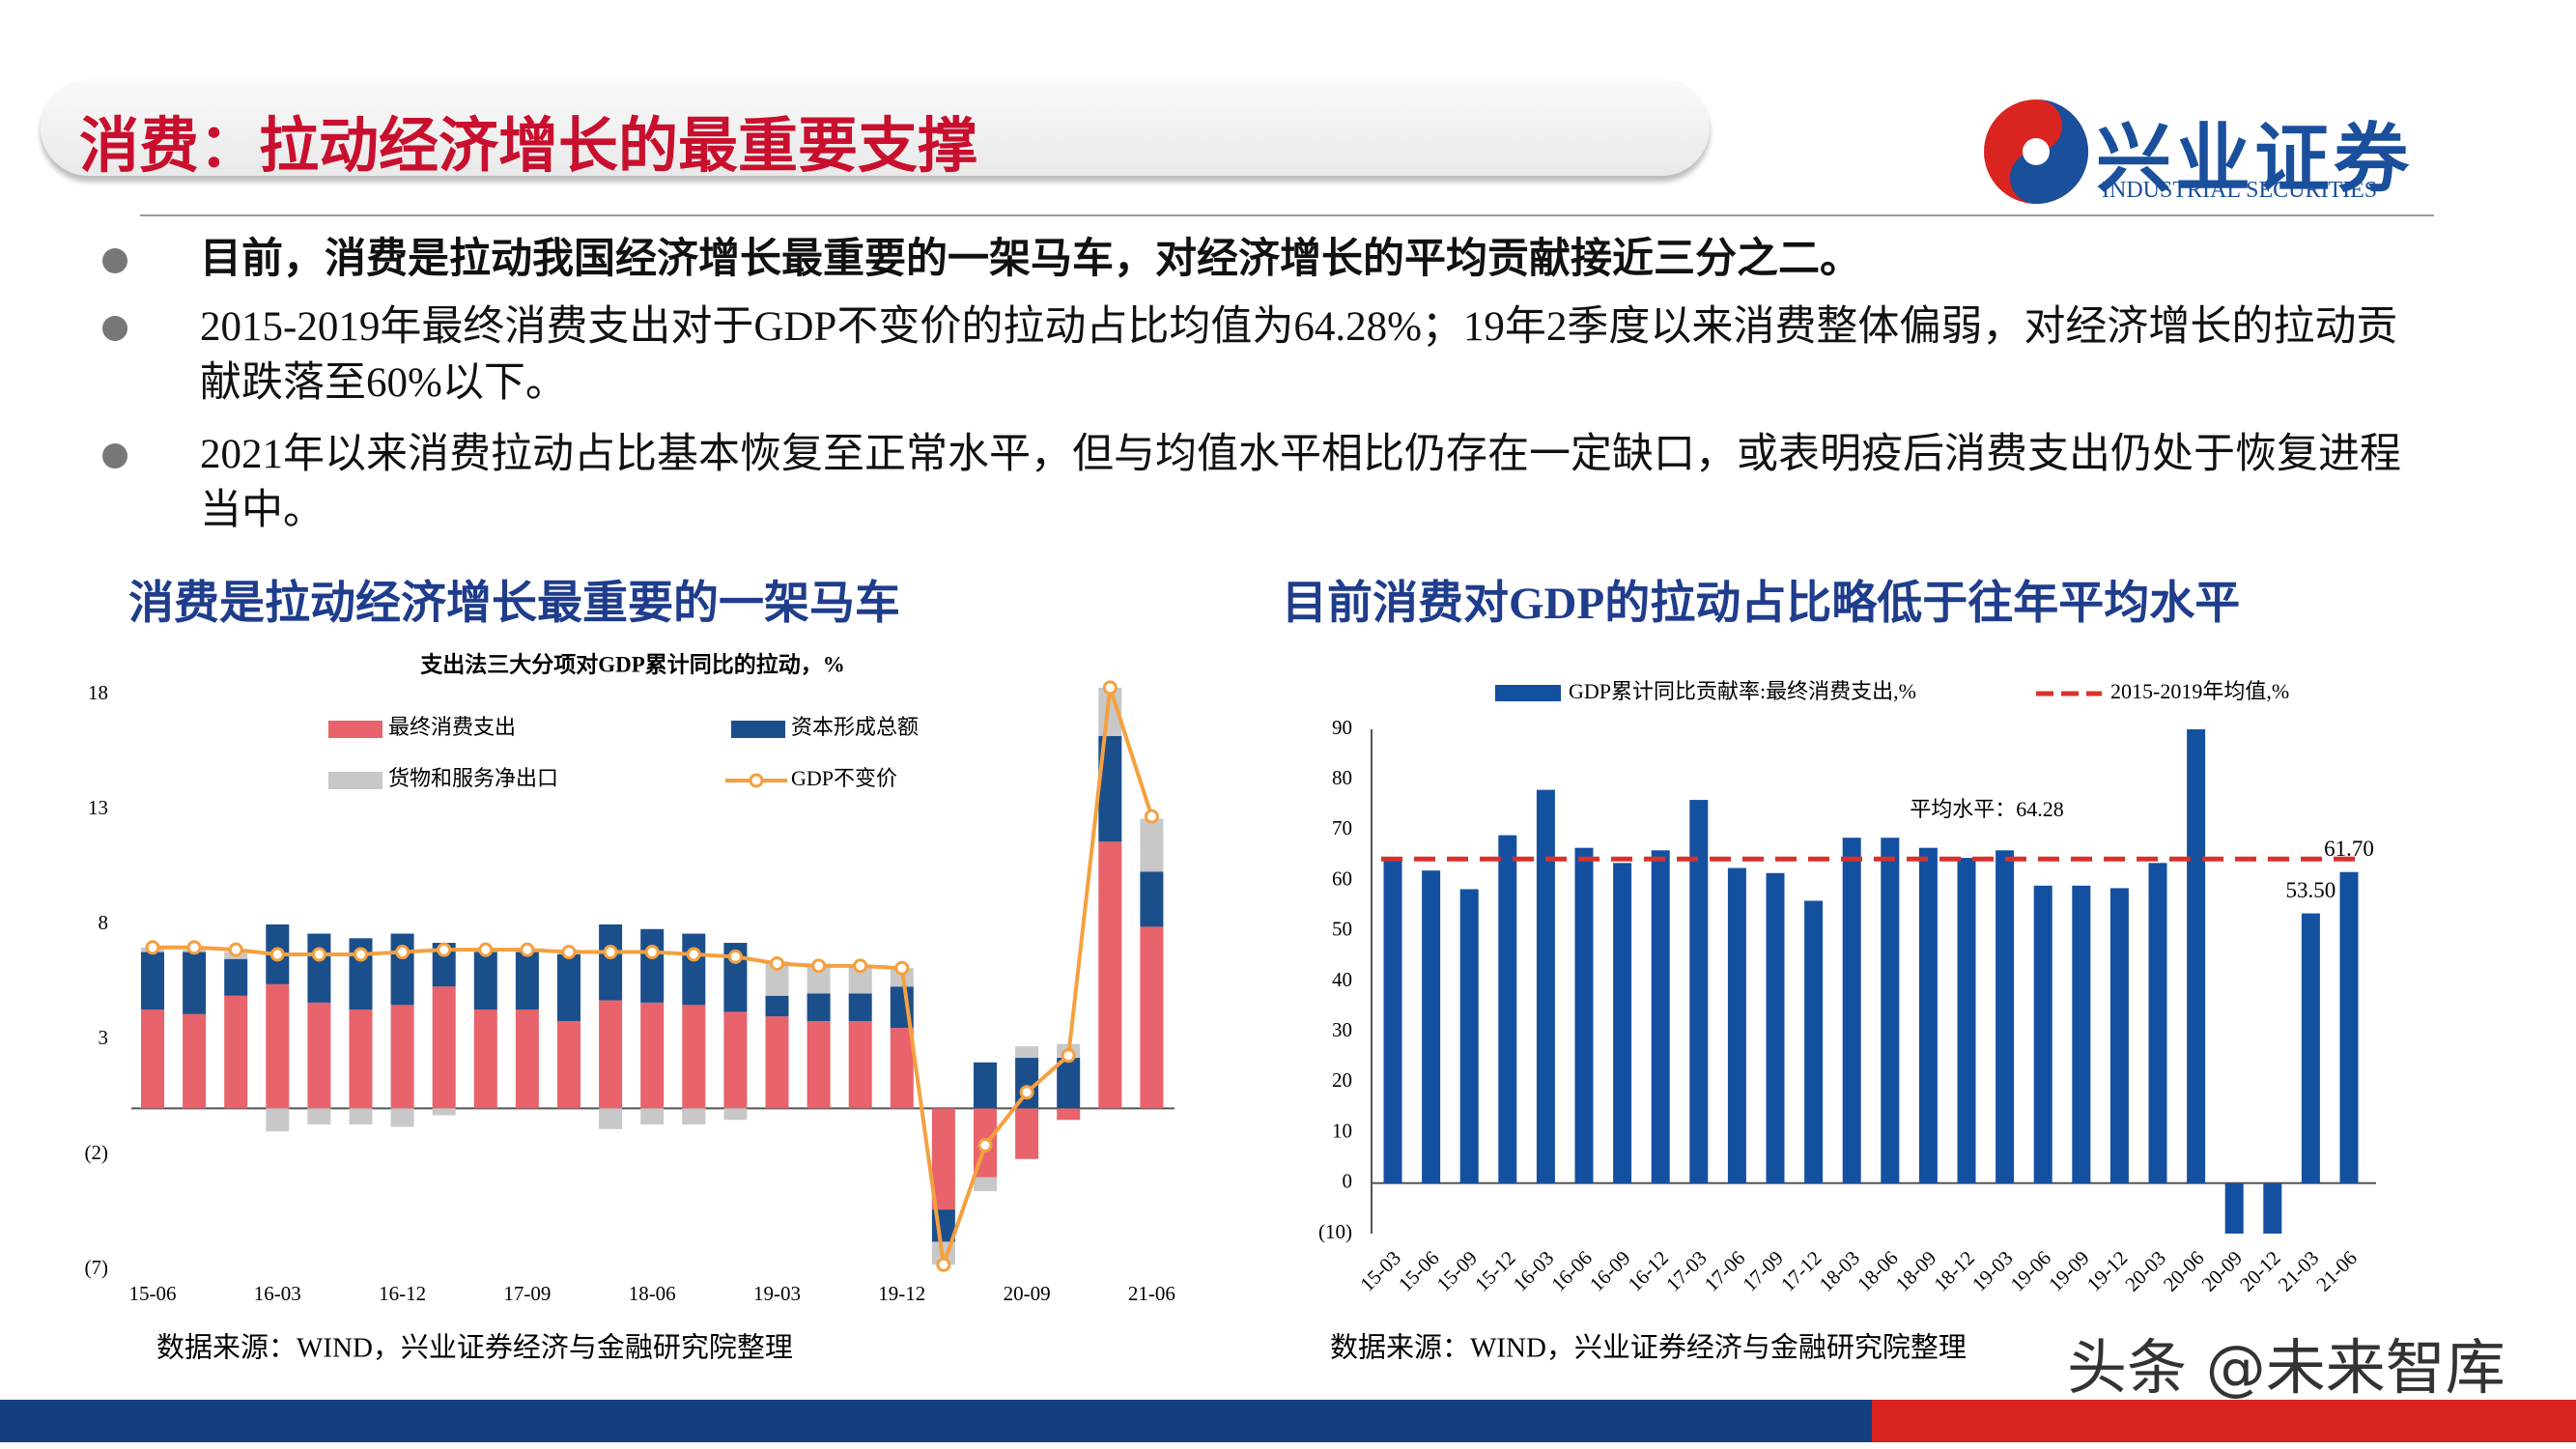 The image size is (2576, 1449). I want to click on x-tick-label: 15-06, so click(153, 1293).